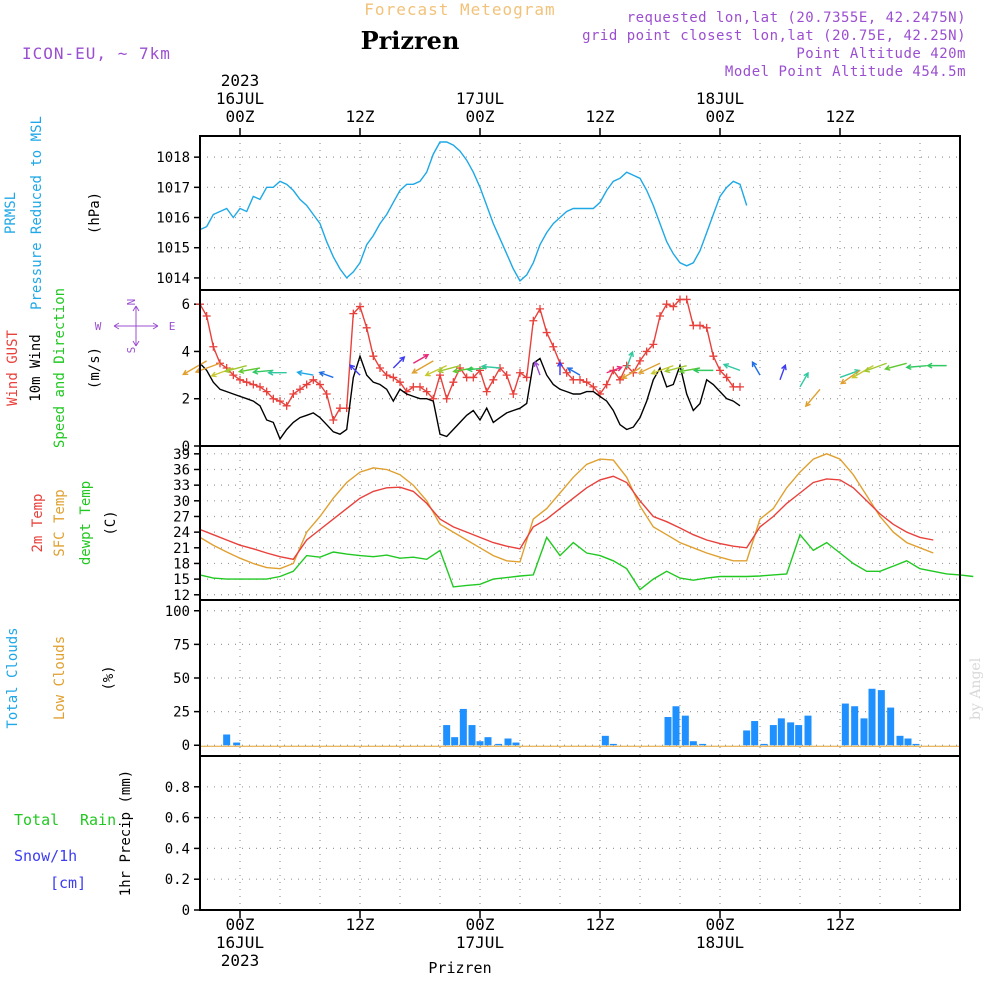 The image size is (1000, 1000). What do you see at coordinates (181, 645) in the screenshot?
I see `y-tick-label: 75` at bounding box center [181, 645].